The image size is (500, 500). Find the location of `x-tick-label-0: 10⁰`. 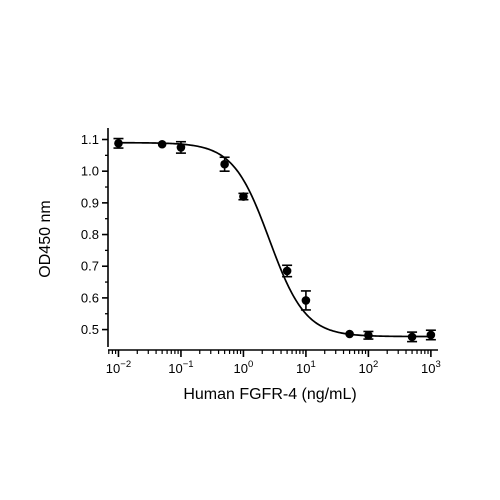

x-tick-label-0: 10⁰ is located at coordinates (244, 367).